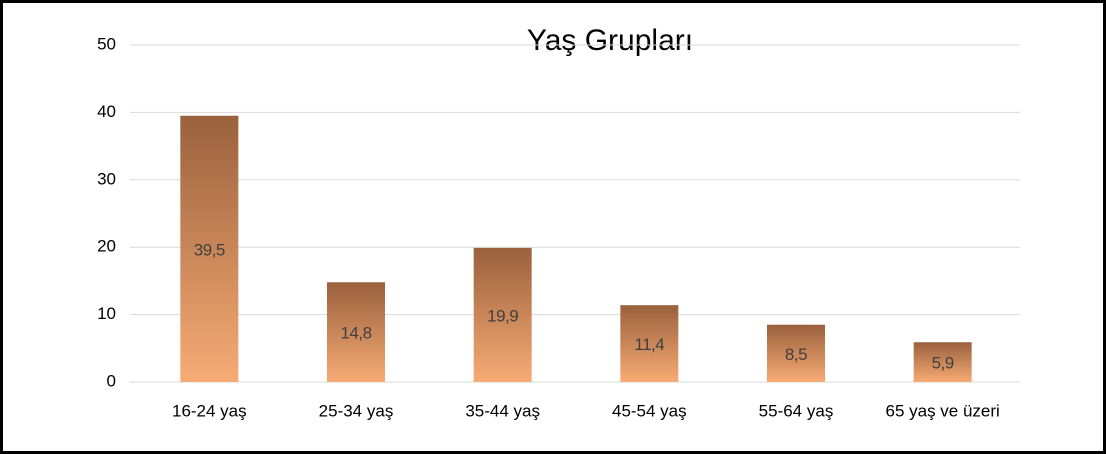  Describe the element at coordinates (356, 410) in the screenshot. I see `x-tick-label: 25-34 yaş` at that location.